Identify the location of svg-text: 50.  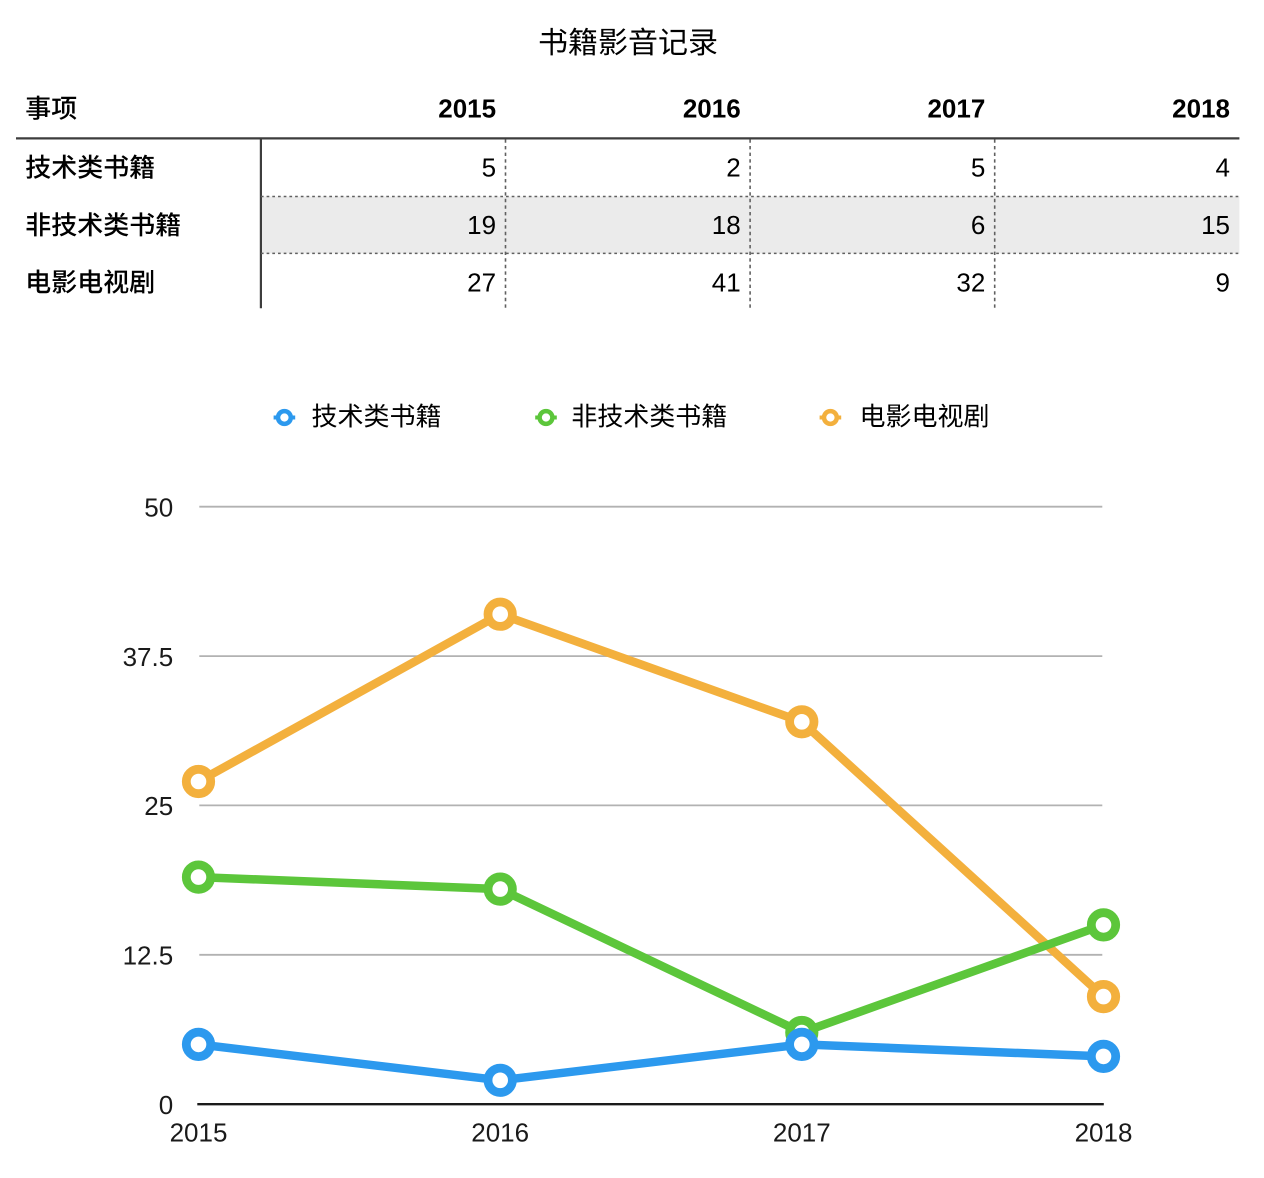
(158, 507).